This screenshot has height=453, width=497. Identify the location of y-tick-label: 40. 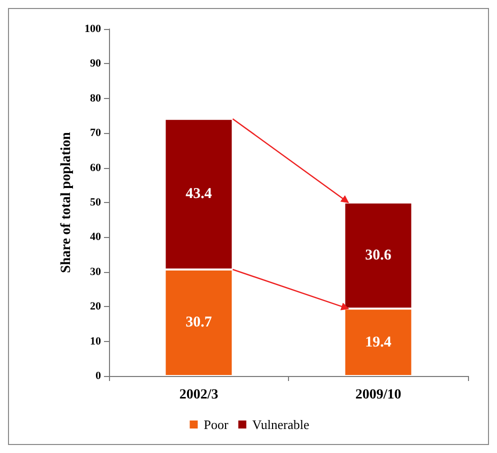
(96, 237).